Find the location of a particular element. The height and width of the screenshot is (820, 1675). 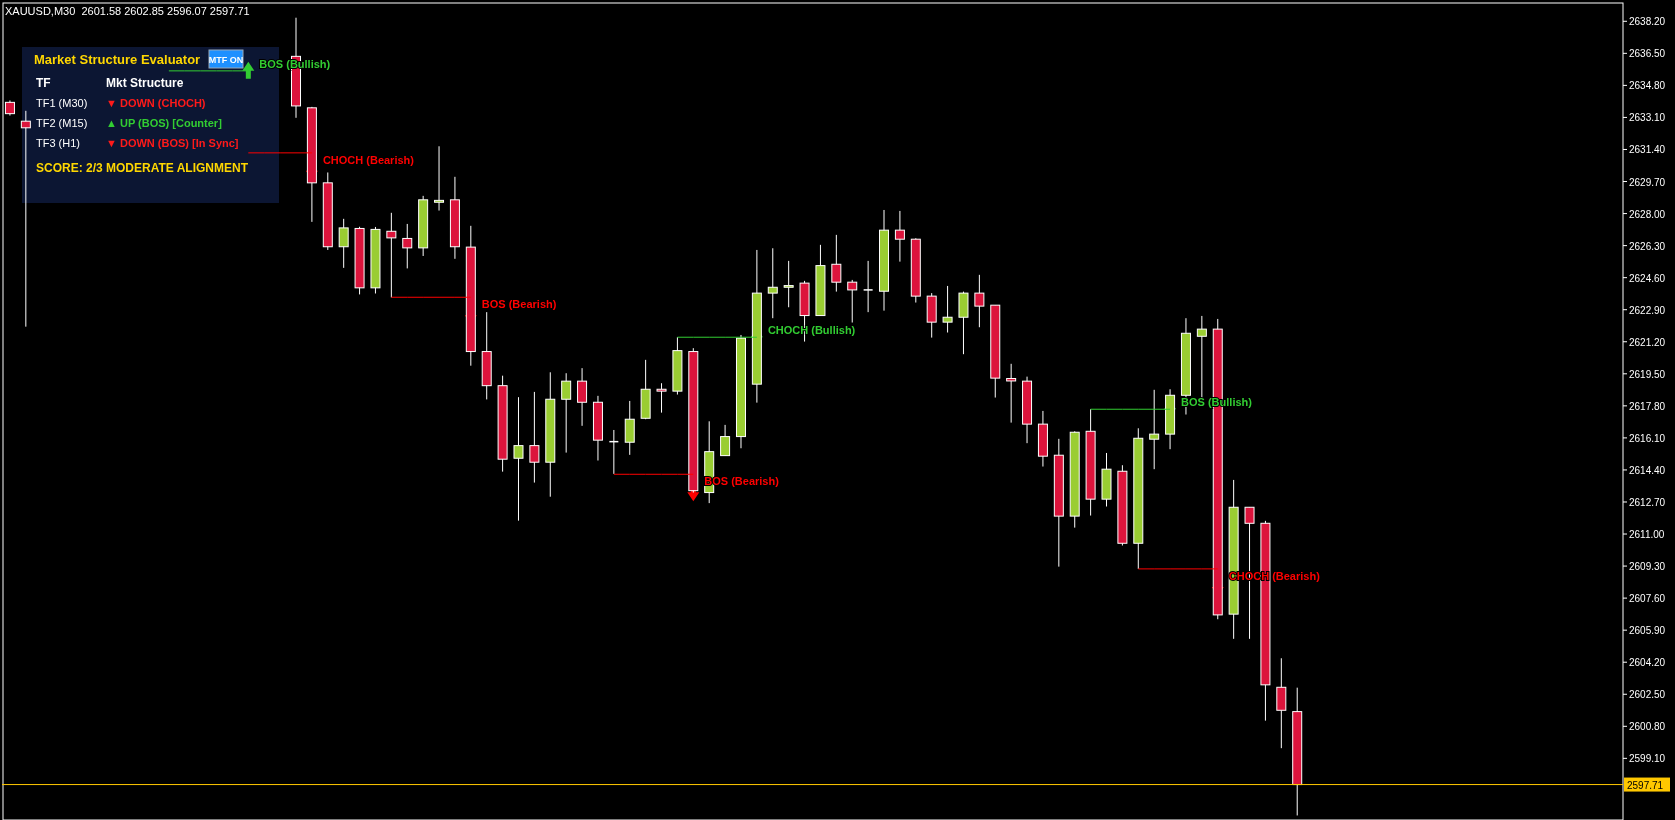

y-tick-label: 2605.90 is located at coordinates (1647, 631).